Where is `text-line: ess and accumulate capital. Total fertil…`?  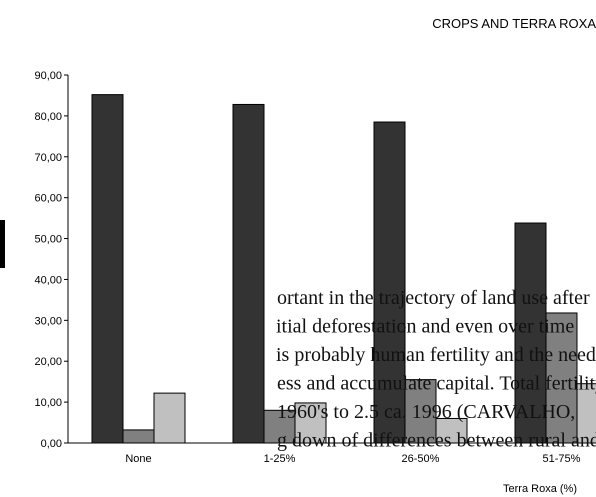
text-line: ess and accumulate capital. Total fertil… is located at coordinates (436, 384).